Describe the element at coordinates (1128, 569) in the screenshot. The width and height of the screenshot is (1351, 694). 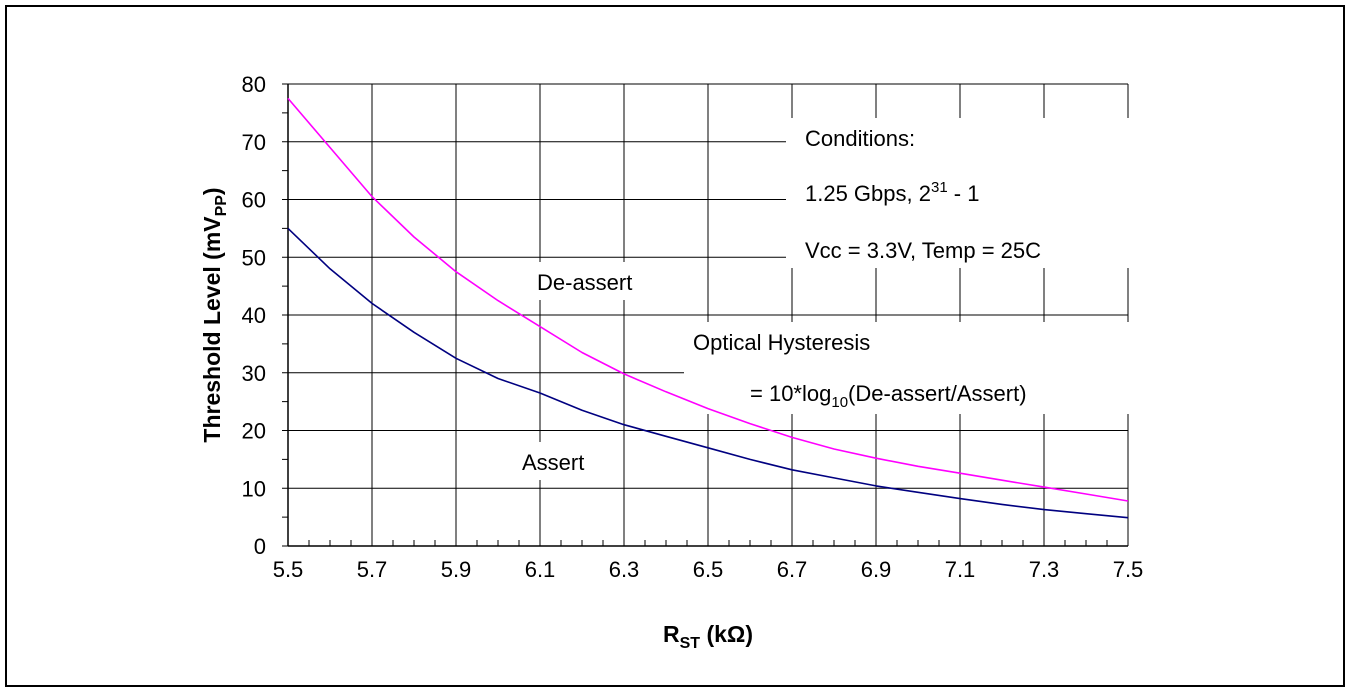
I see `x-tick-label-7.5: 7.5` at that location.